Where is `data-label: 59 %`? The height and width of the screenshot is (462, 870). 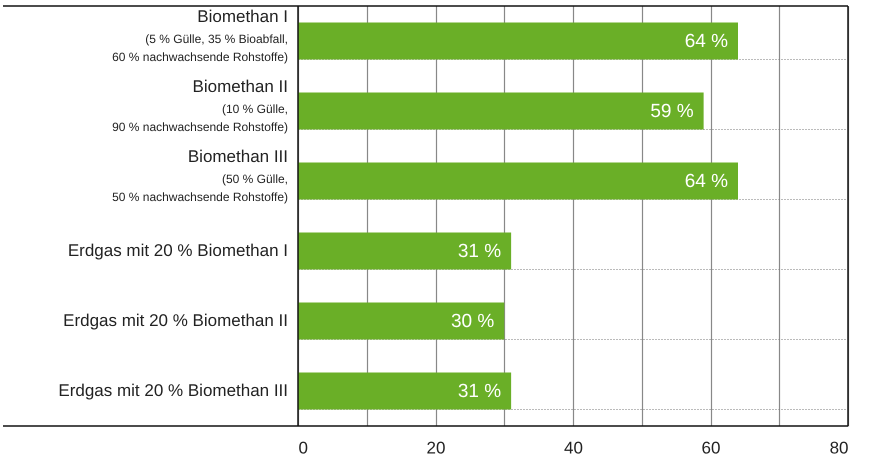 data-label: 59 % is located at coordinates (672, 111).